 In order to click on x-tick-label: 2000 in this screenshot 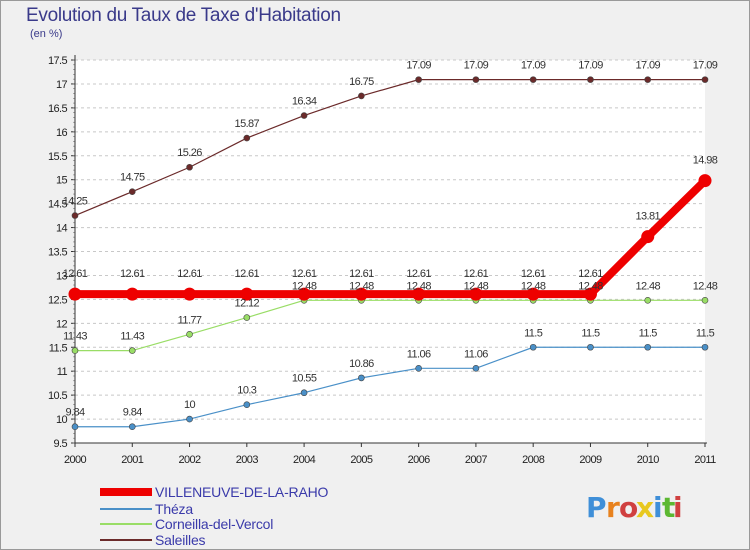, I will do `click(75, 460)`.